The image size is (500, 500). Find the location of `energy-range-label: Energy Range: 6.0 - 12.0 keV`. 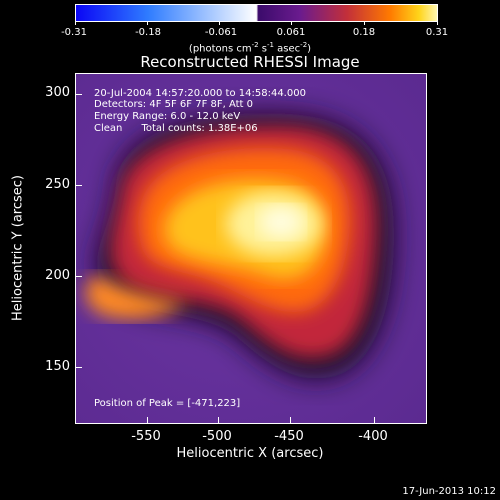

energy-range-label: Energy Range: 6.0 - 12.0 keV is located at coordinates (167, 116).